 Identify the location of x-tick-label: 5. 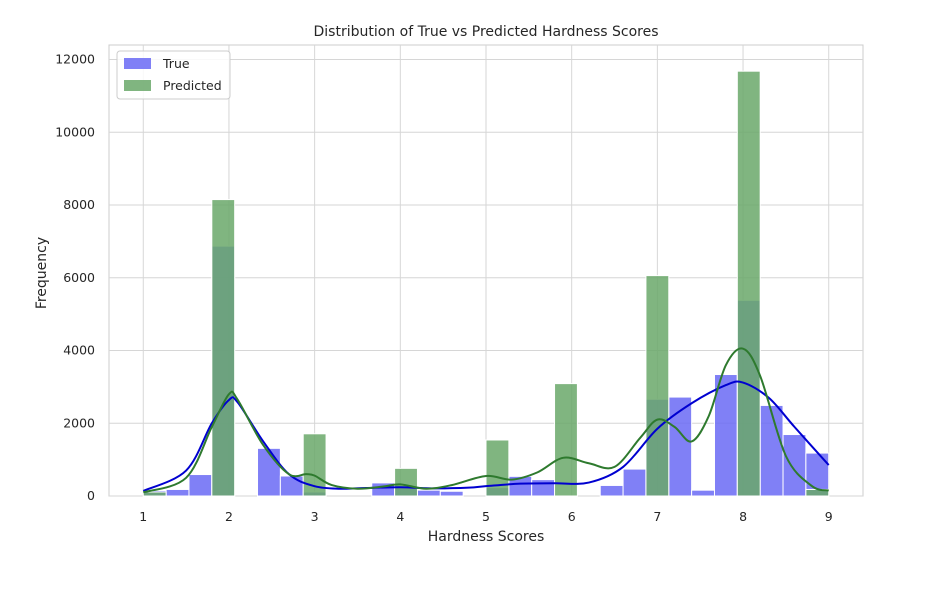
(486, 516).